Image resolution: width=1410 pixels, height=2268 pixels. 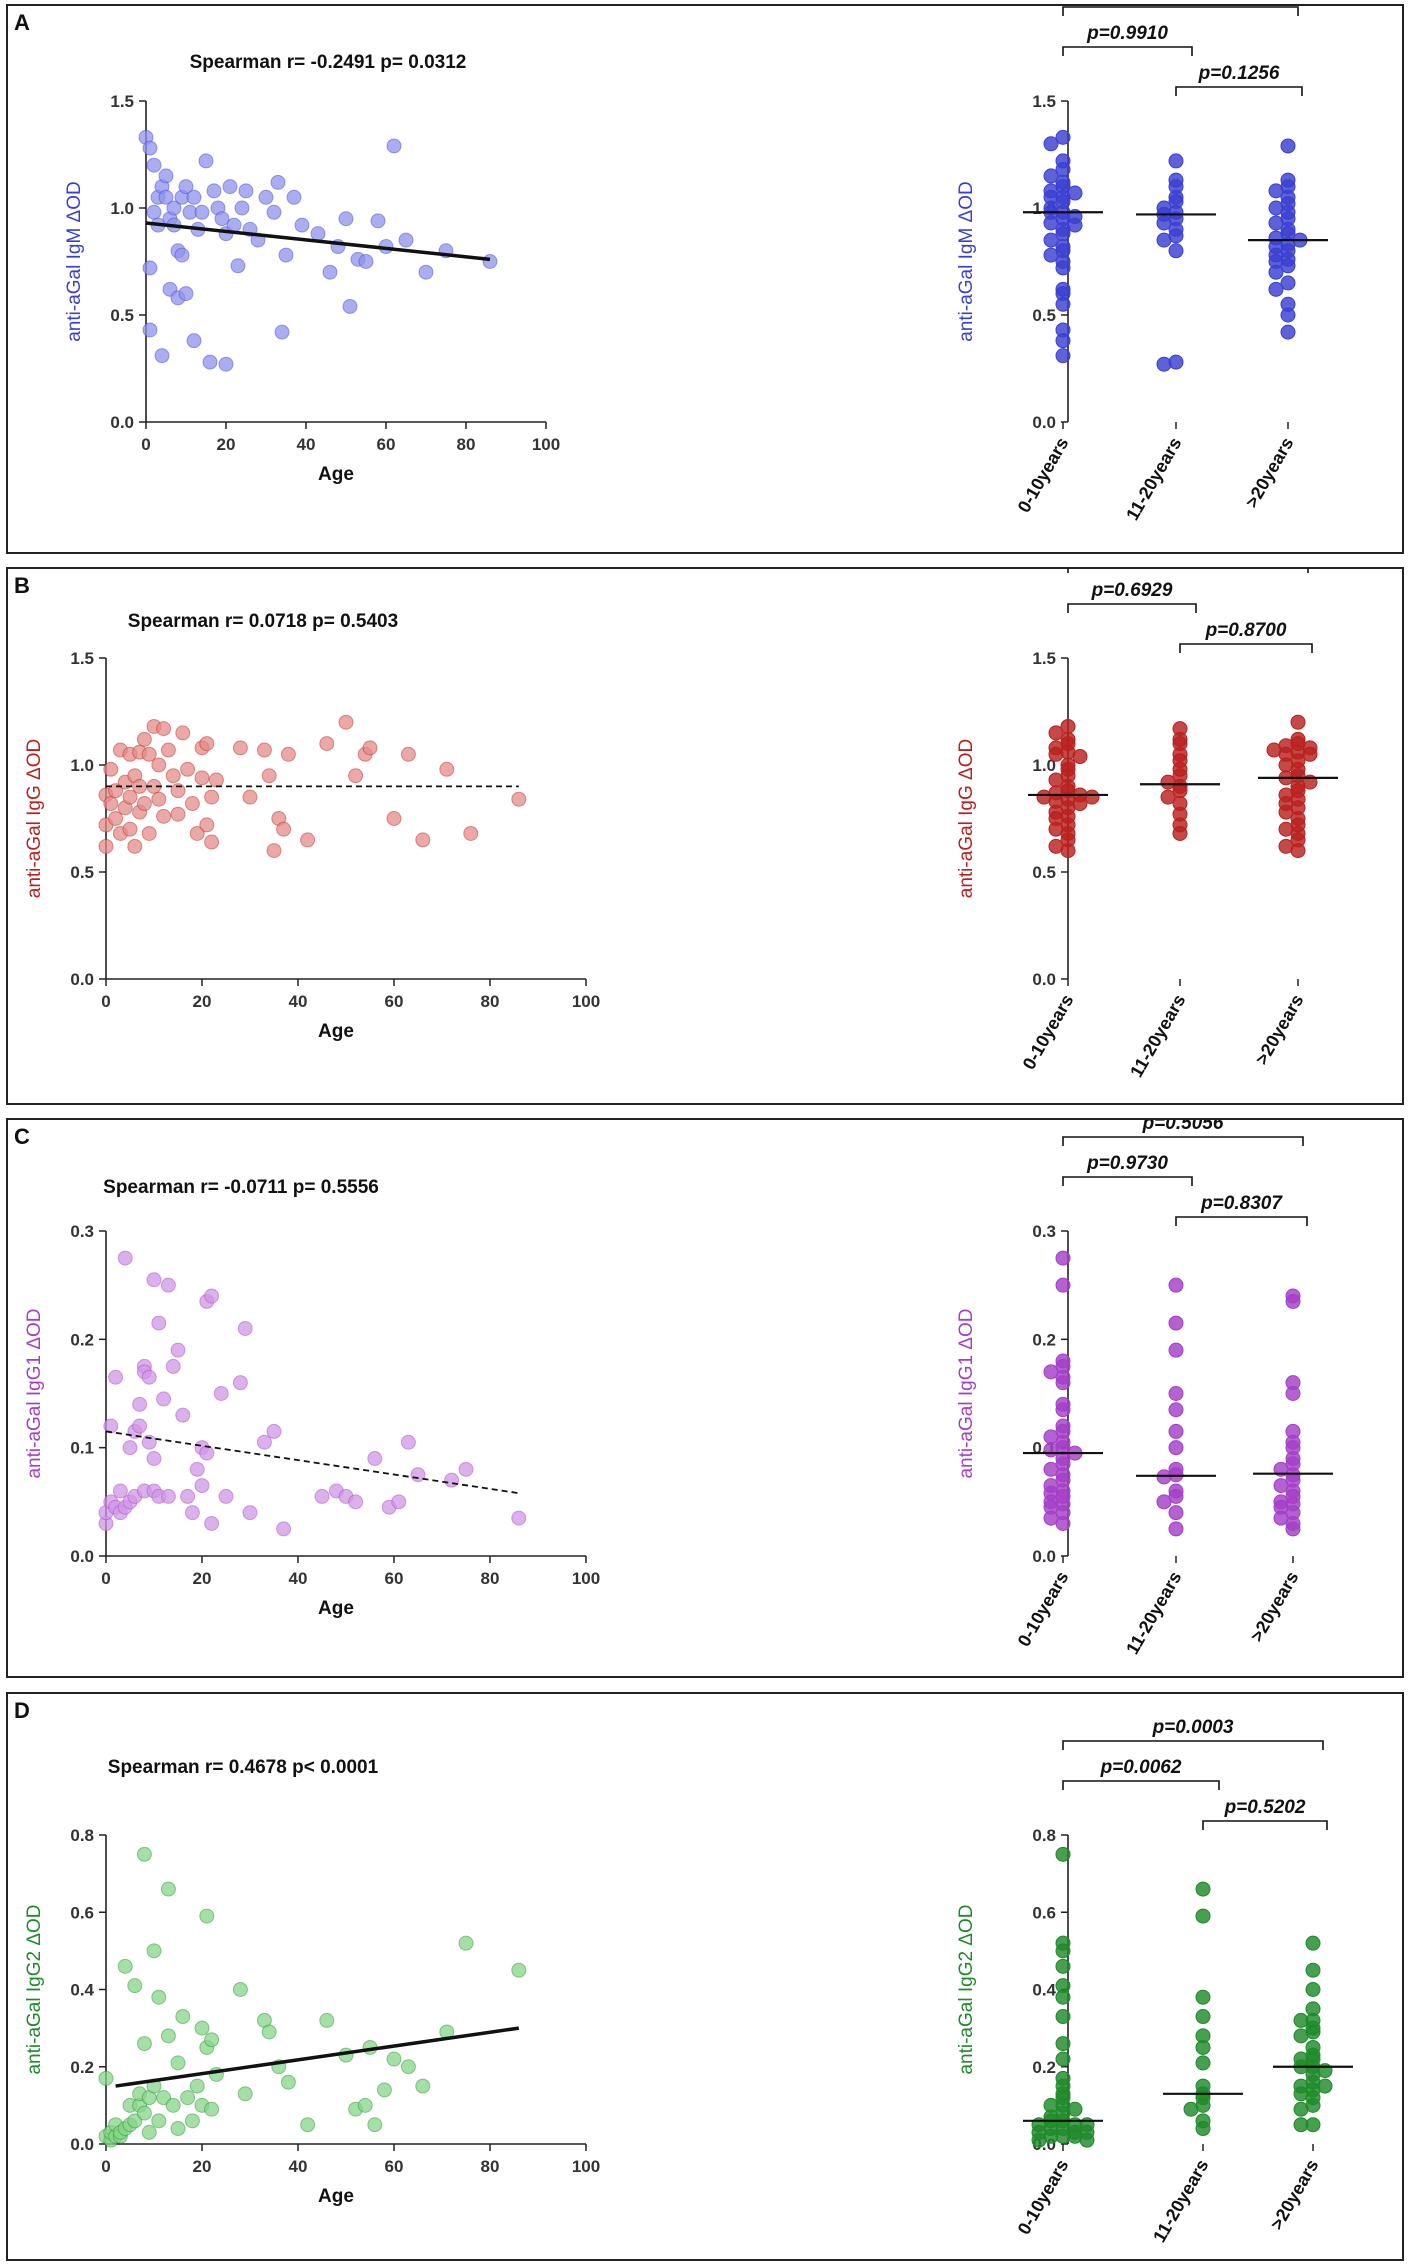 What do you see at coordinates (1239, 73) in the screenshot?
I see `p-value-label: p=0.1256` at bounding box center [1239, 73].